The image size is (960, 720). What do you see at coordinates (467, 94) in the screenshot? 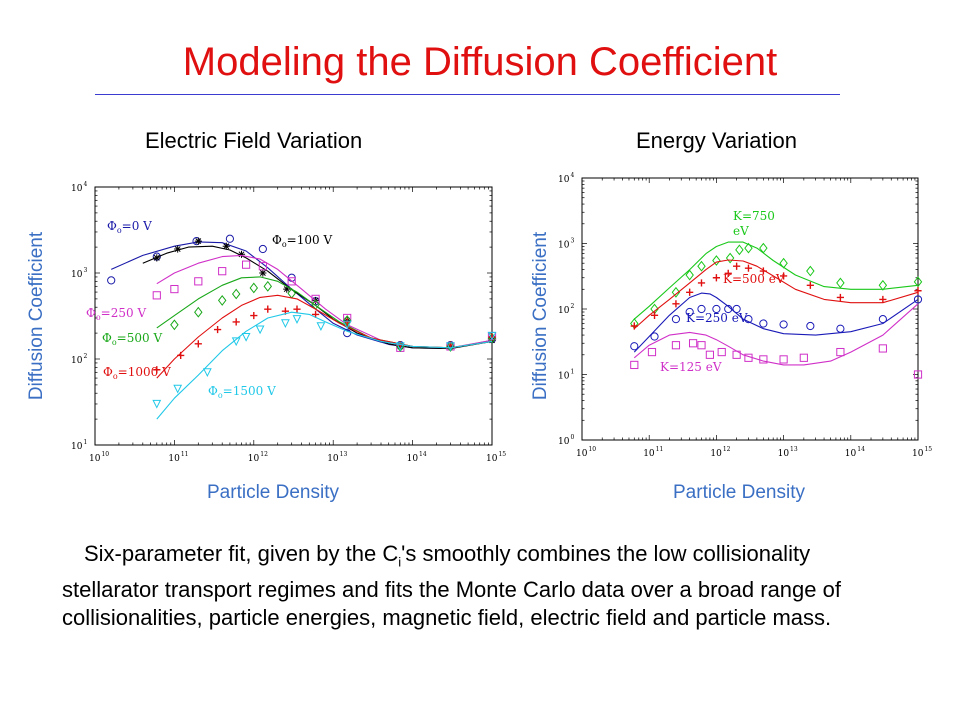
I see `title-divider` at bounding box center [467, 94].